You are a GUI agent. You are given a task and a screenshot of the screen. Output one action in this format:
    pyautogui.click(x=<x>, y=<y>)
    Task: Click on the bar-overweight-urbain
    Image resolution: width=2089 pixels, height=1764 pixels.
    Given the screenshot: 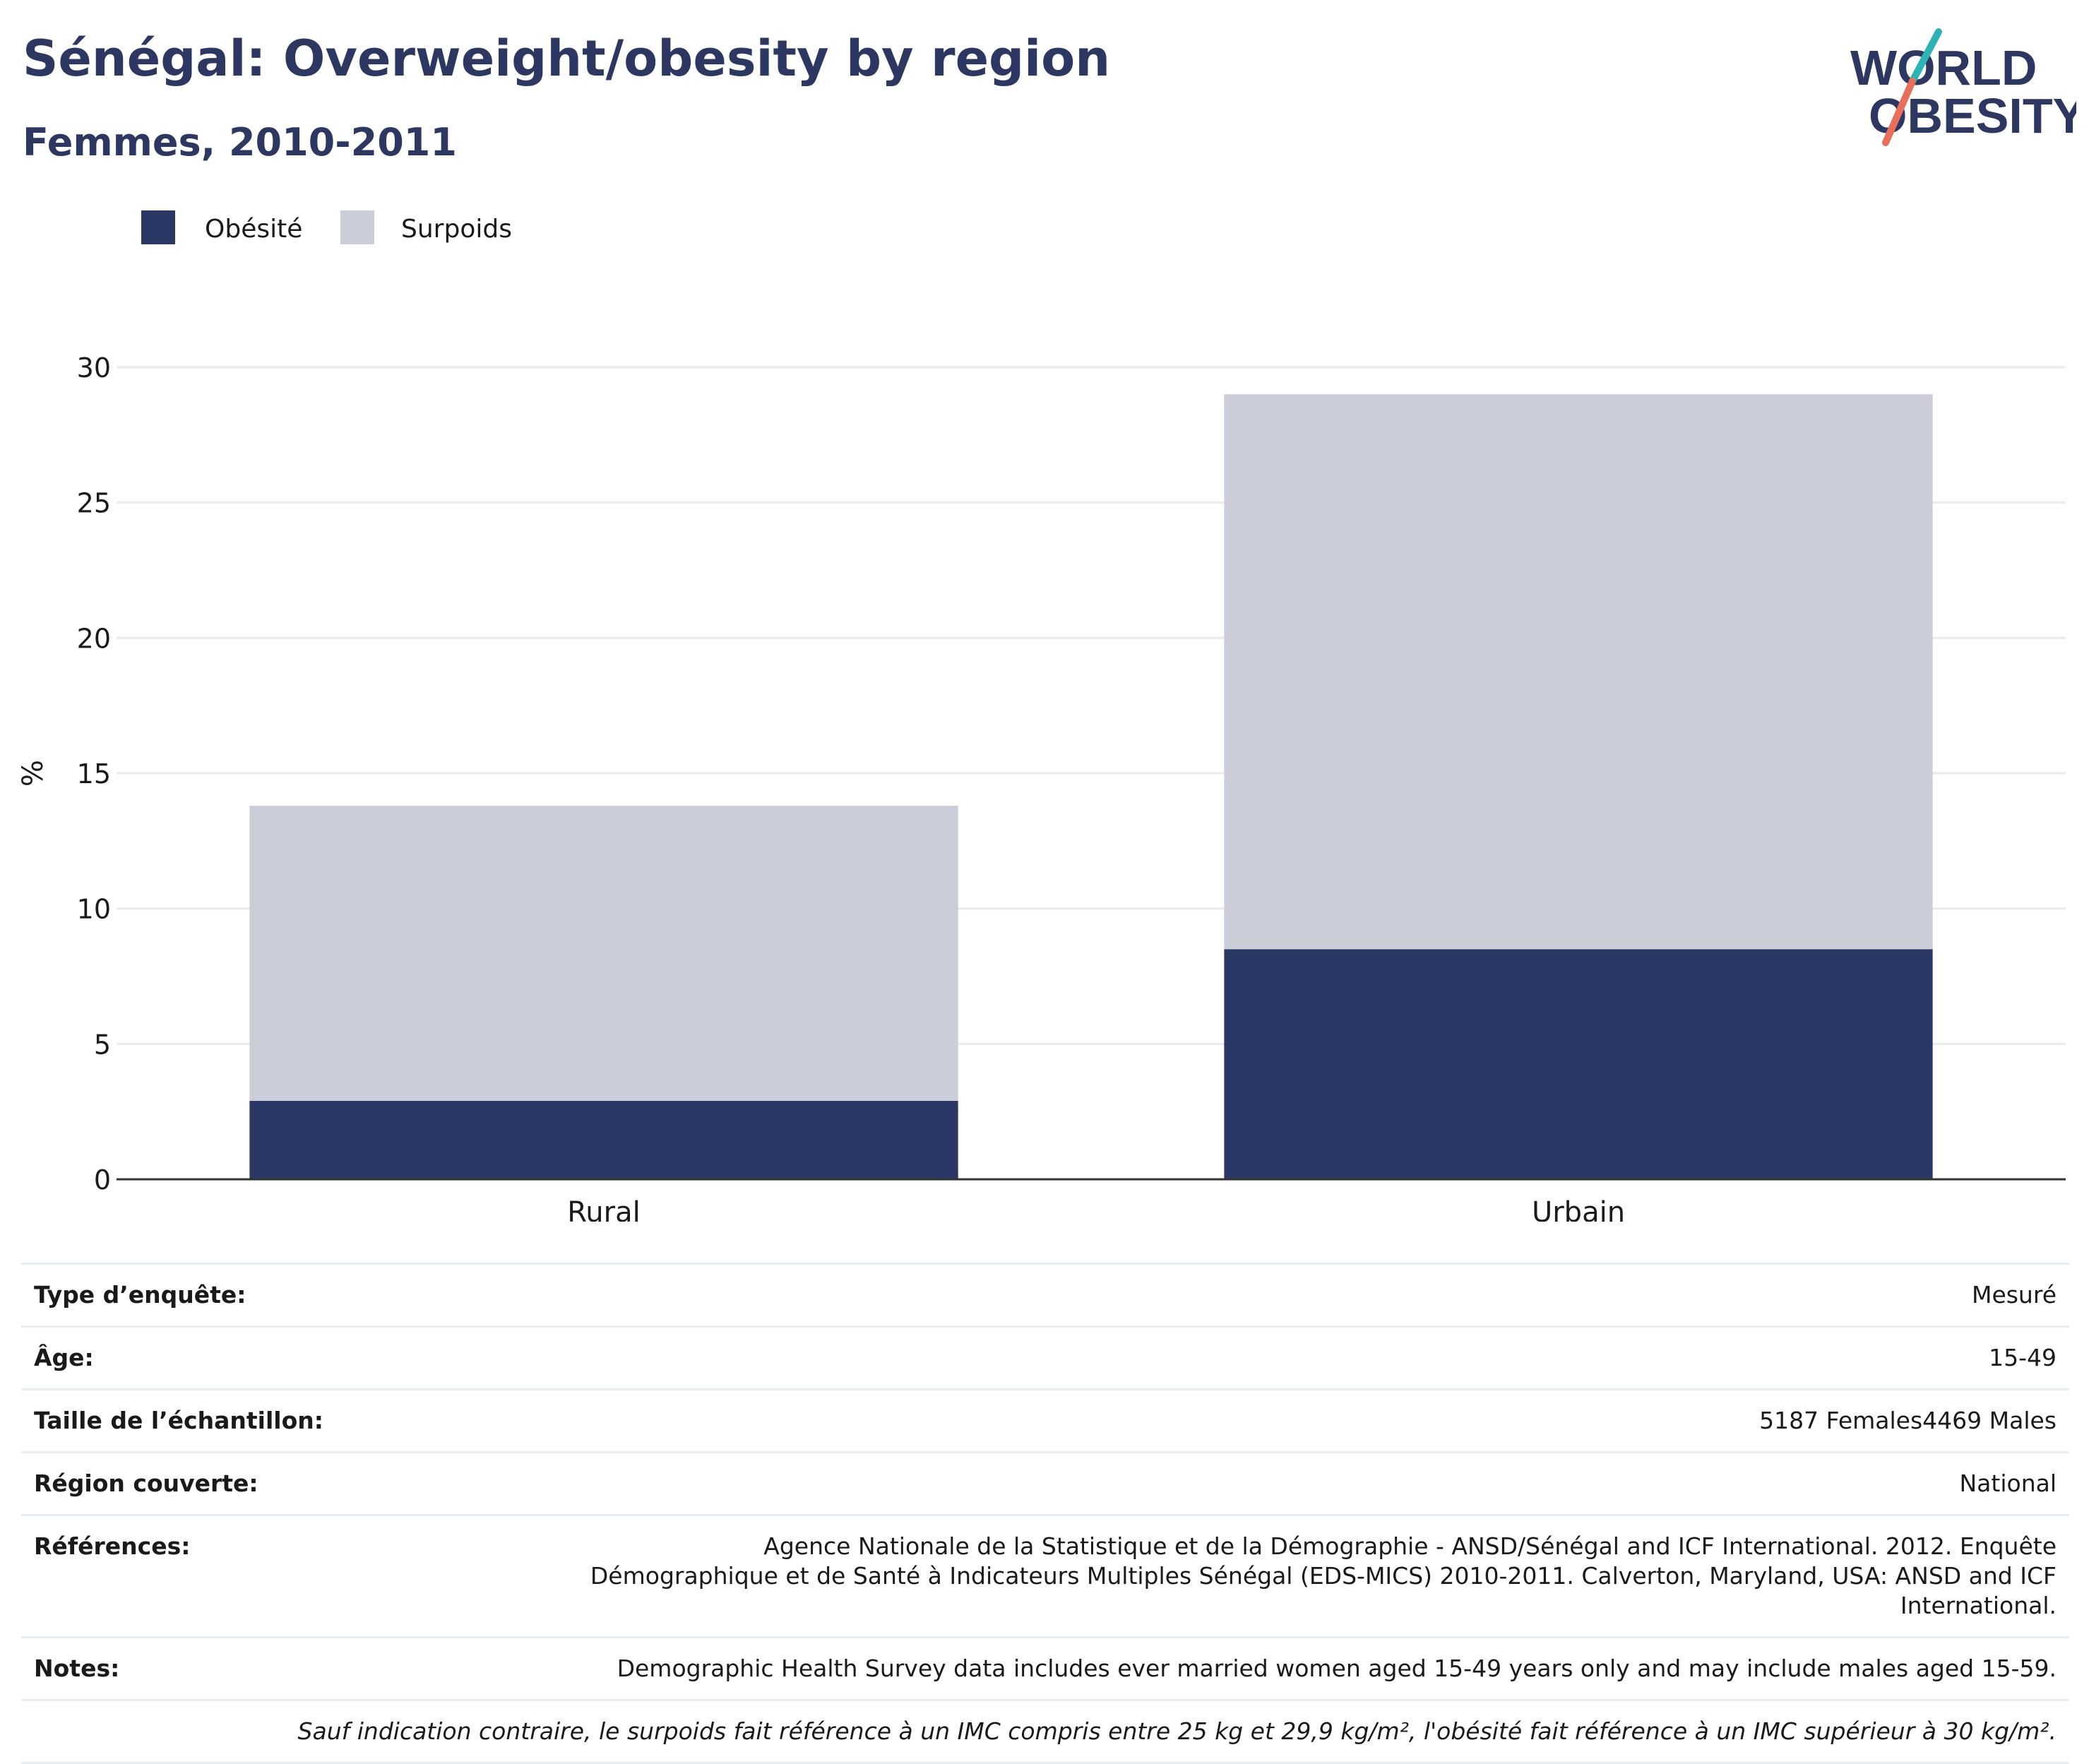 What is the action you would take?
    pyautogui.click(x=1578, y=672)
    